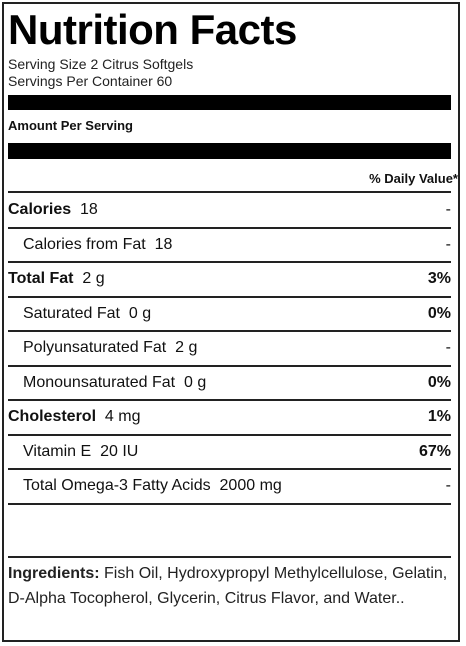 The image size is (466, 646). What do you see at coordinates (84, 244) in the screenshot?
I see `nutrient-name: Calories from Fat` at bounding box center [84, 244].